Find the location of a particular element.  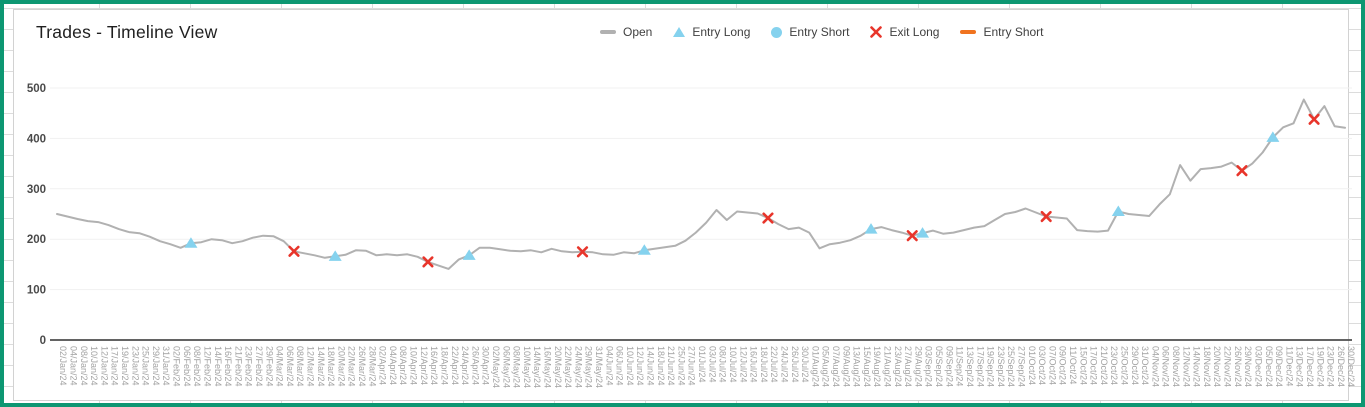

legend-item-exit-long-3: Exit Long is located at coordinates (904, 32).